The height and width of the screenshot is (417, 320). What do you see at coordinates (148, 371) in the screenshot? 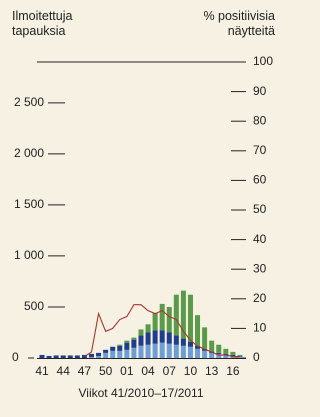
I see `x-tick-label: 04` at bounding box center [148, 371].